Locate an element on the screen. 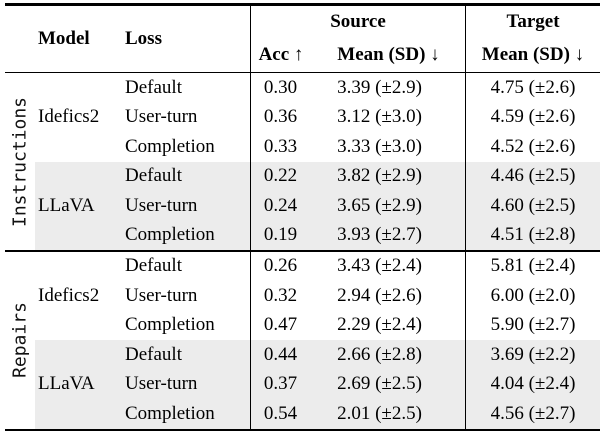 The height and width of the screenshot is (442, 605). header-source-mean: Mean (SD) ↓ is located at coordinates (388, 54).